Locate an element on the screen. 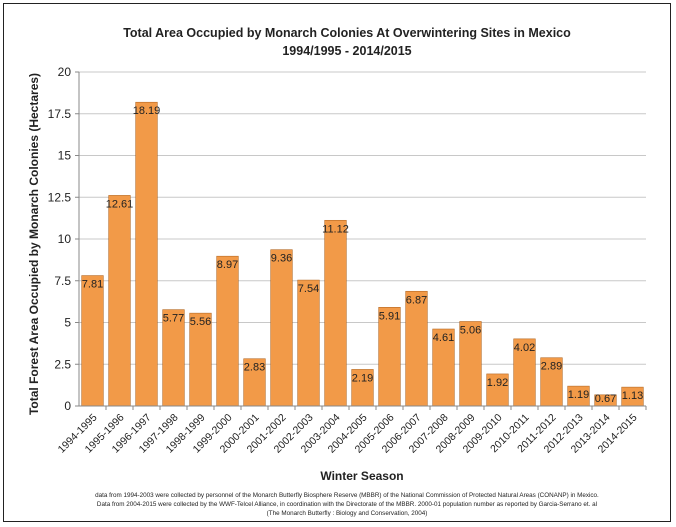 The width and height of the screenshot is (676, 527). data-label: 4.02 is located at coordinates (524, 348).